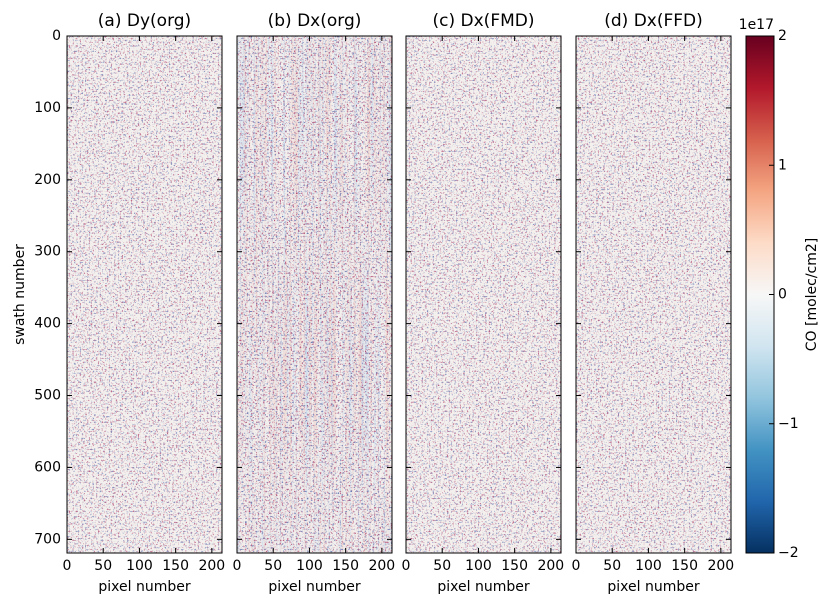  Describe the element at coordinates (47, 180) in the screenshot. I see `y-tick-label: 200` at that location.